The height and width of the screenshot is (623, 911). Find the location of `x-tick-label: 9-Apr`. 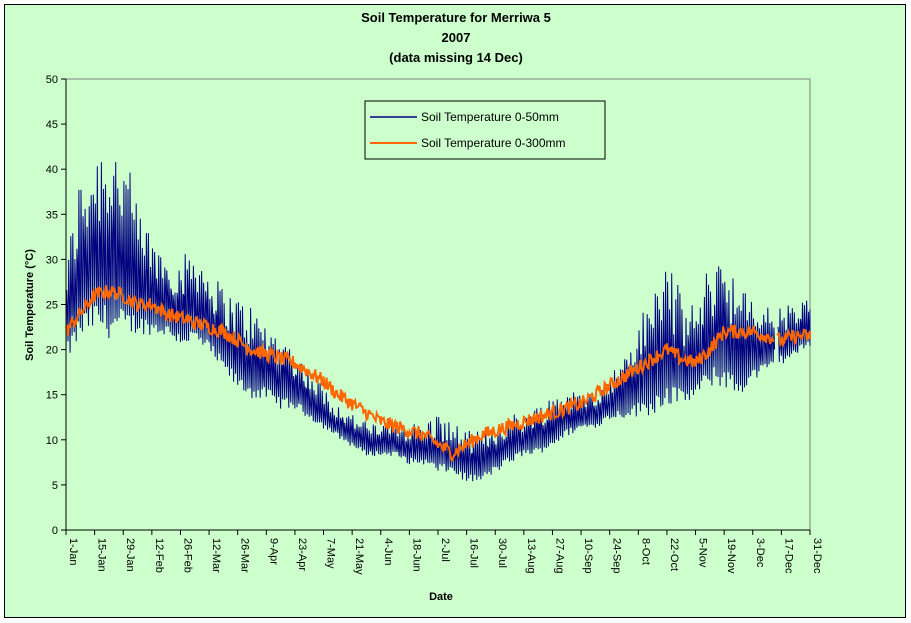

x-tick-label: 9-Apr is located at coordinates (273, 551).